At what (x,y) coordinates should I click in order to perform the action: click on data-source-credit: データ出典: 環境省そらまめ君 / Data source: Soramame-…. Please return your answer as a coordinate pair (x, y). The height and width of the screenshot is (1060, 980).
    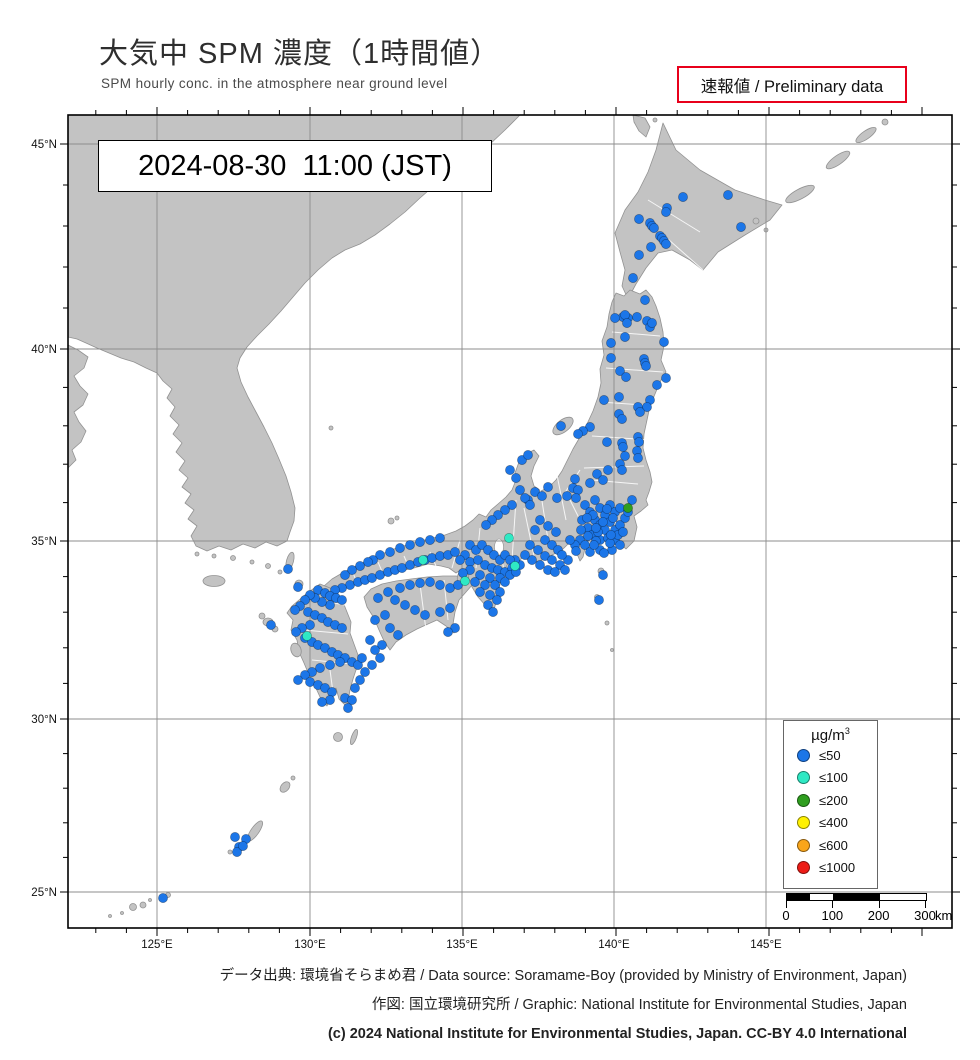
    Looking at the image, I should click on (563, 976).